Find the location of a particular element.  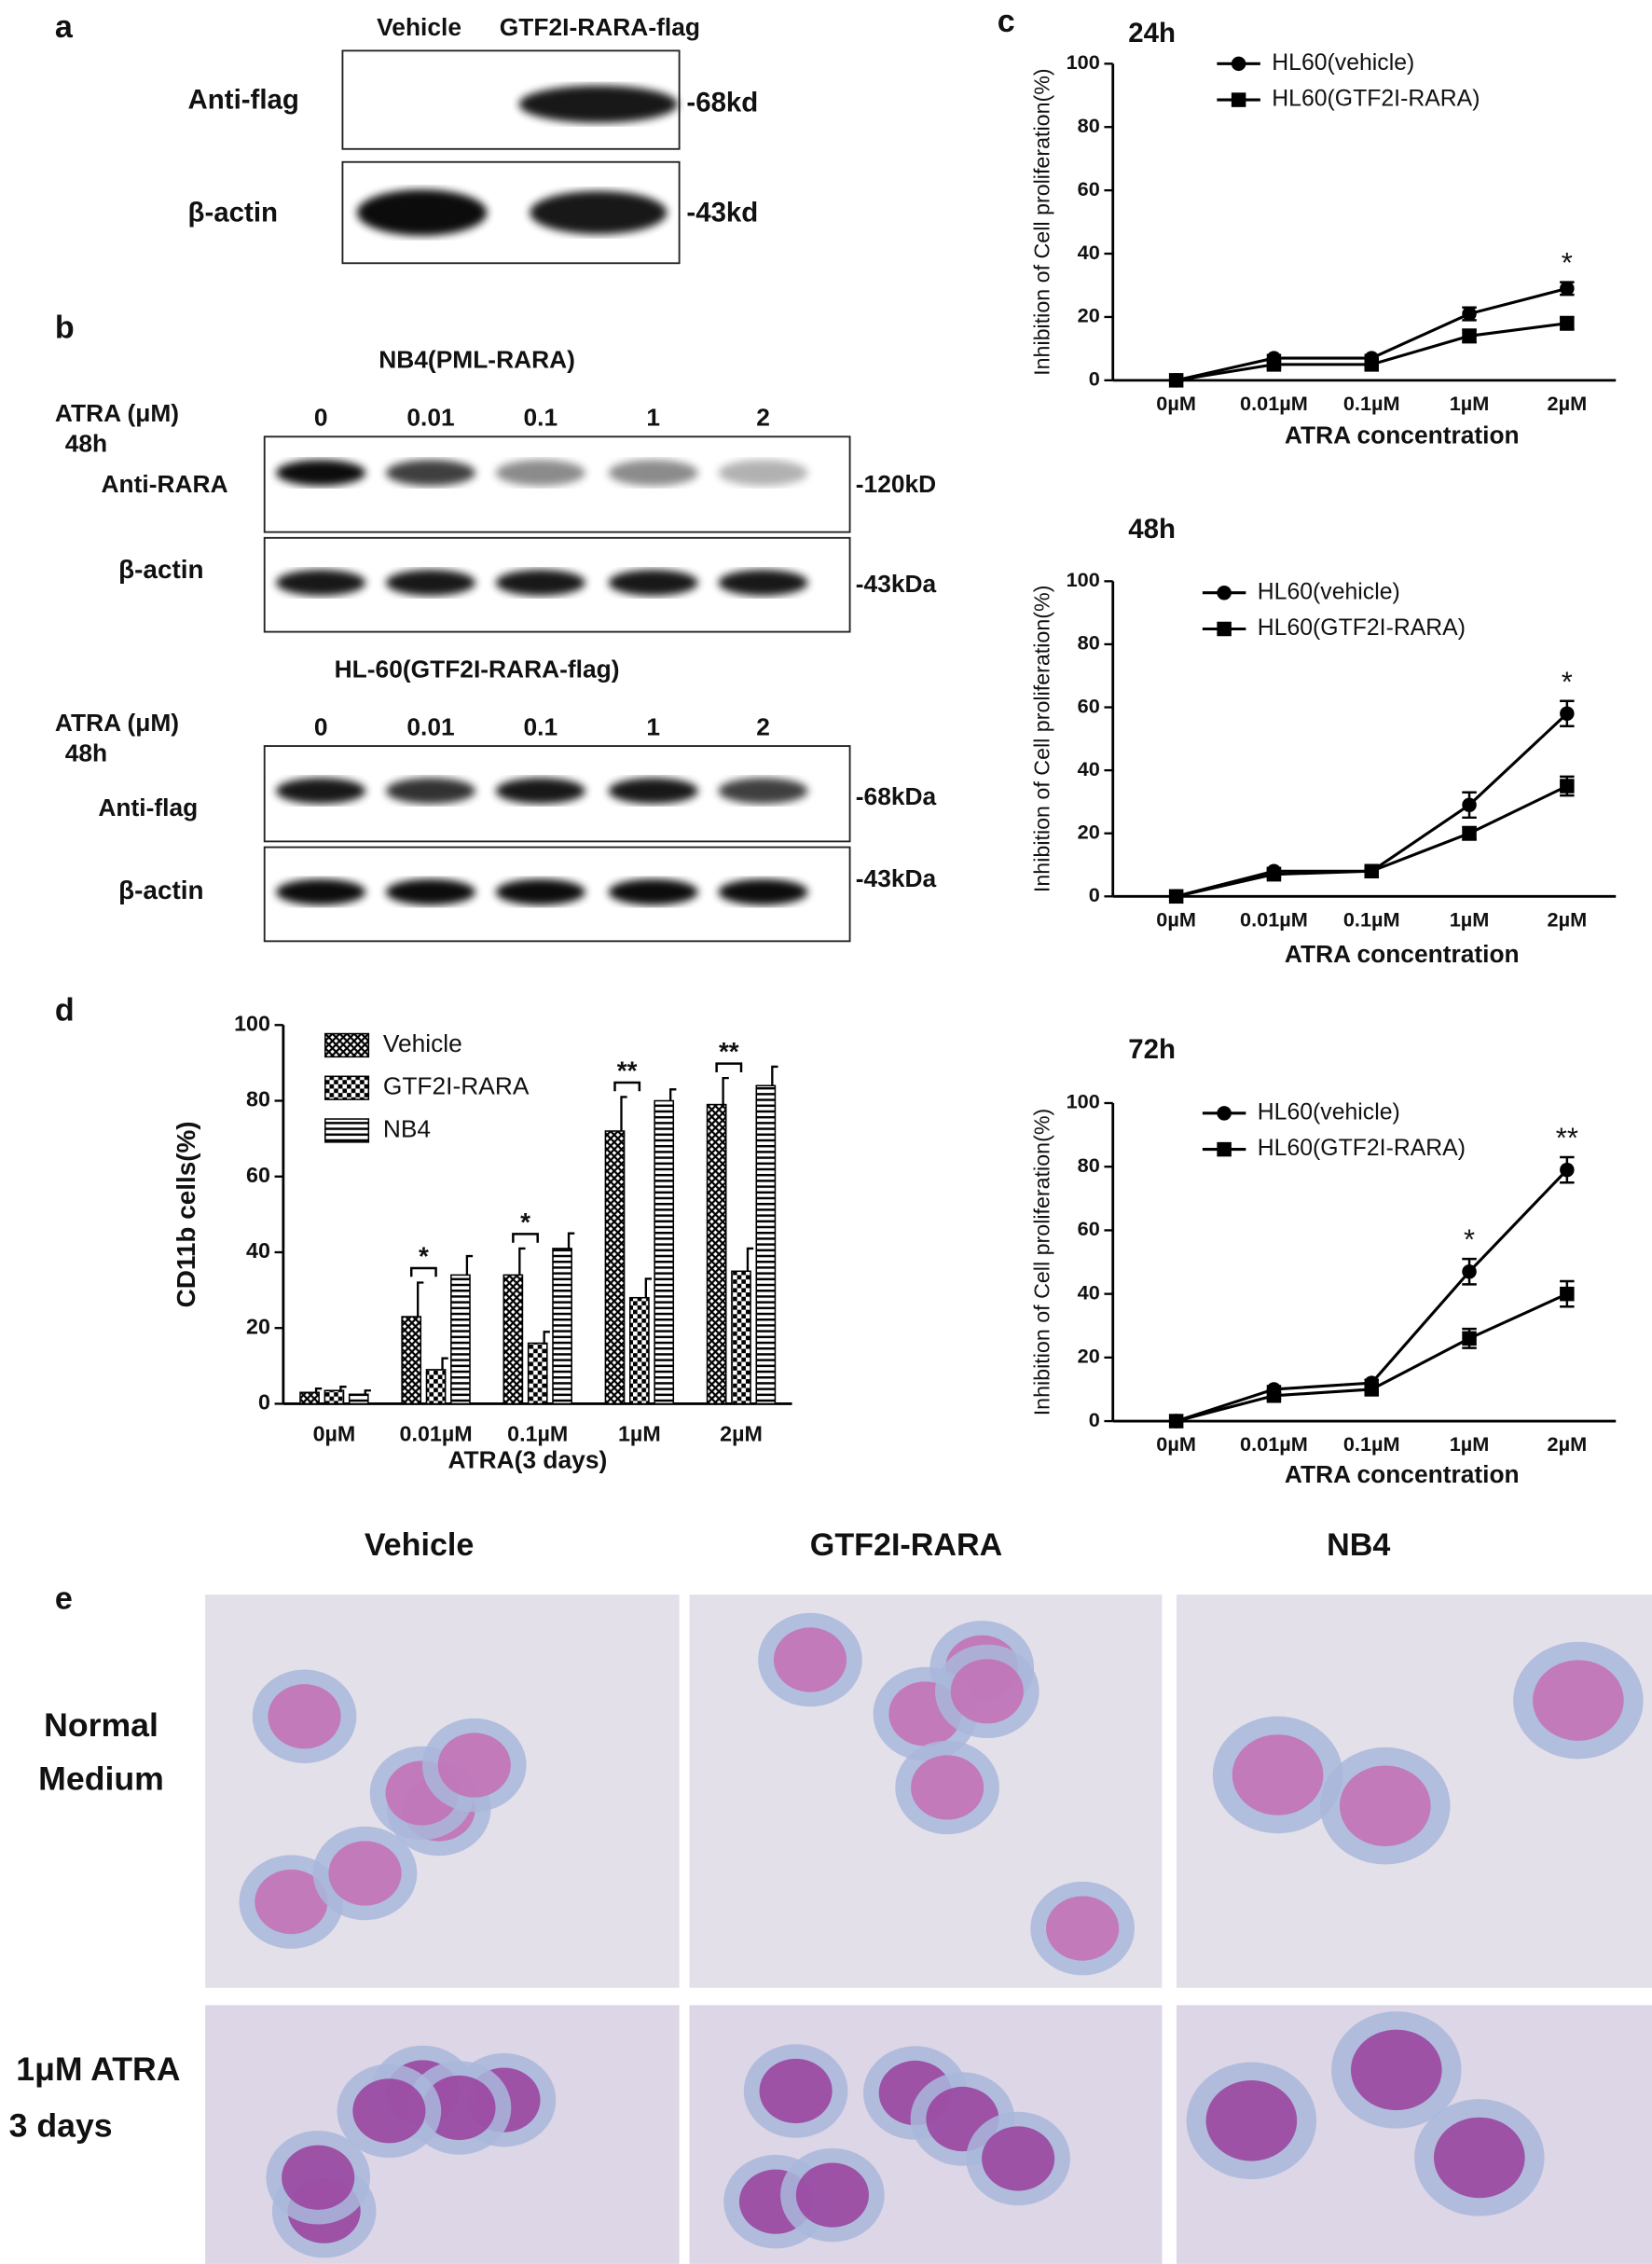

label: NB4(PML-RARA) is located at coordinates (477, 360).